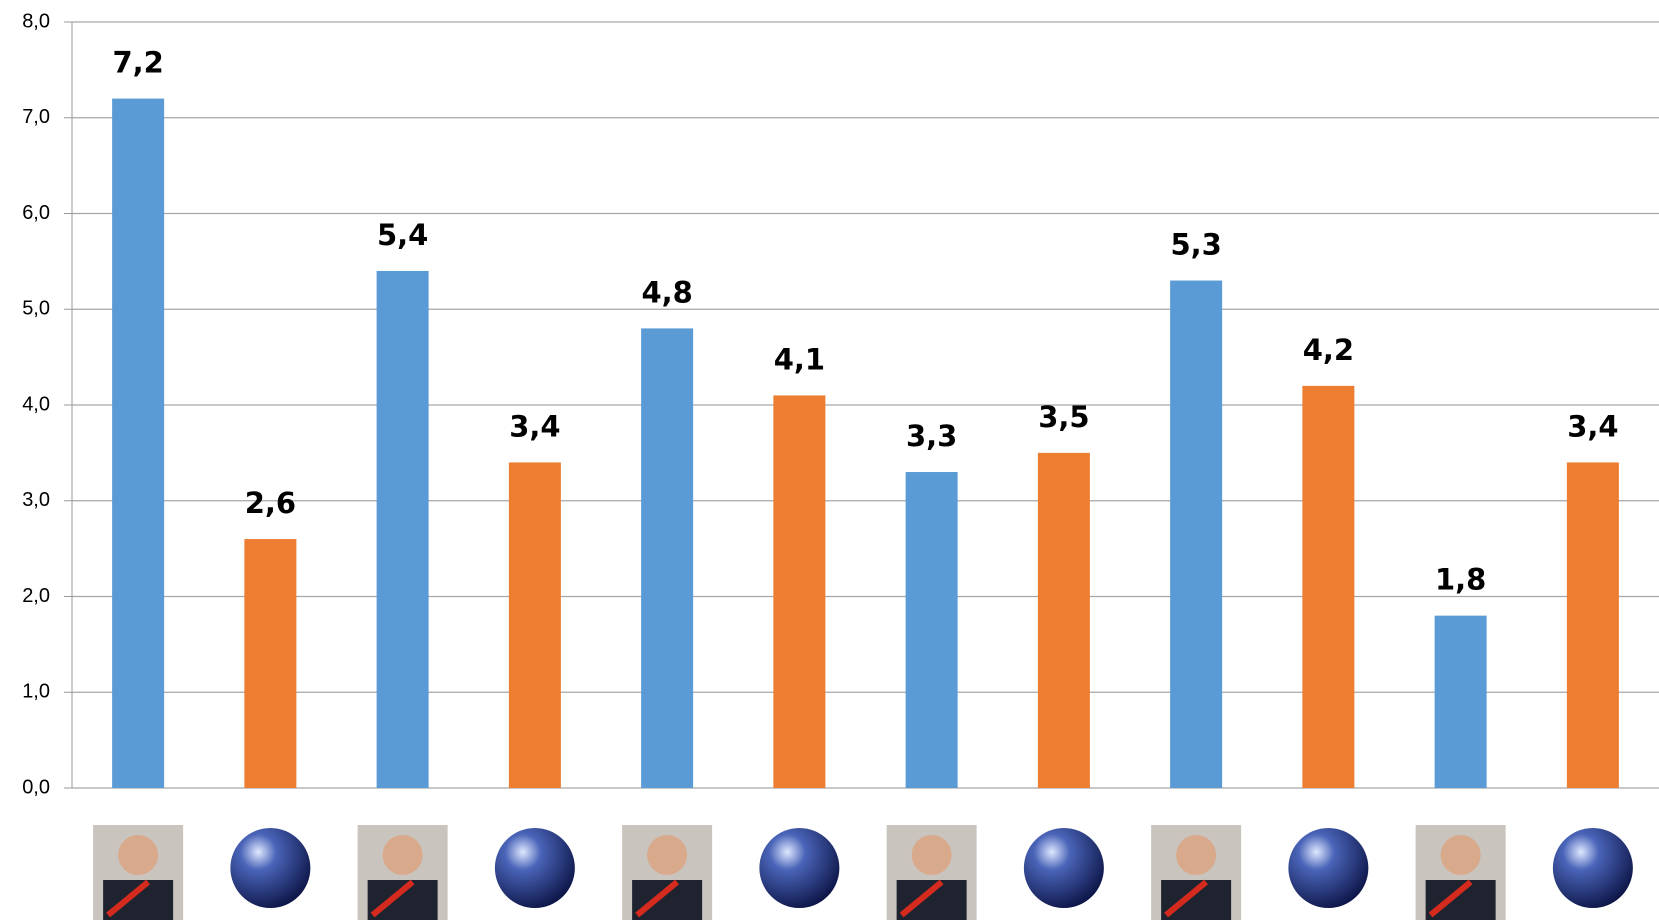 The image size is (1659, 923). I want to click on y-tick-label: 7,0, so click(36, 117).